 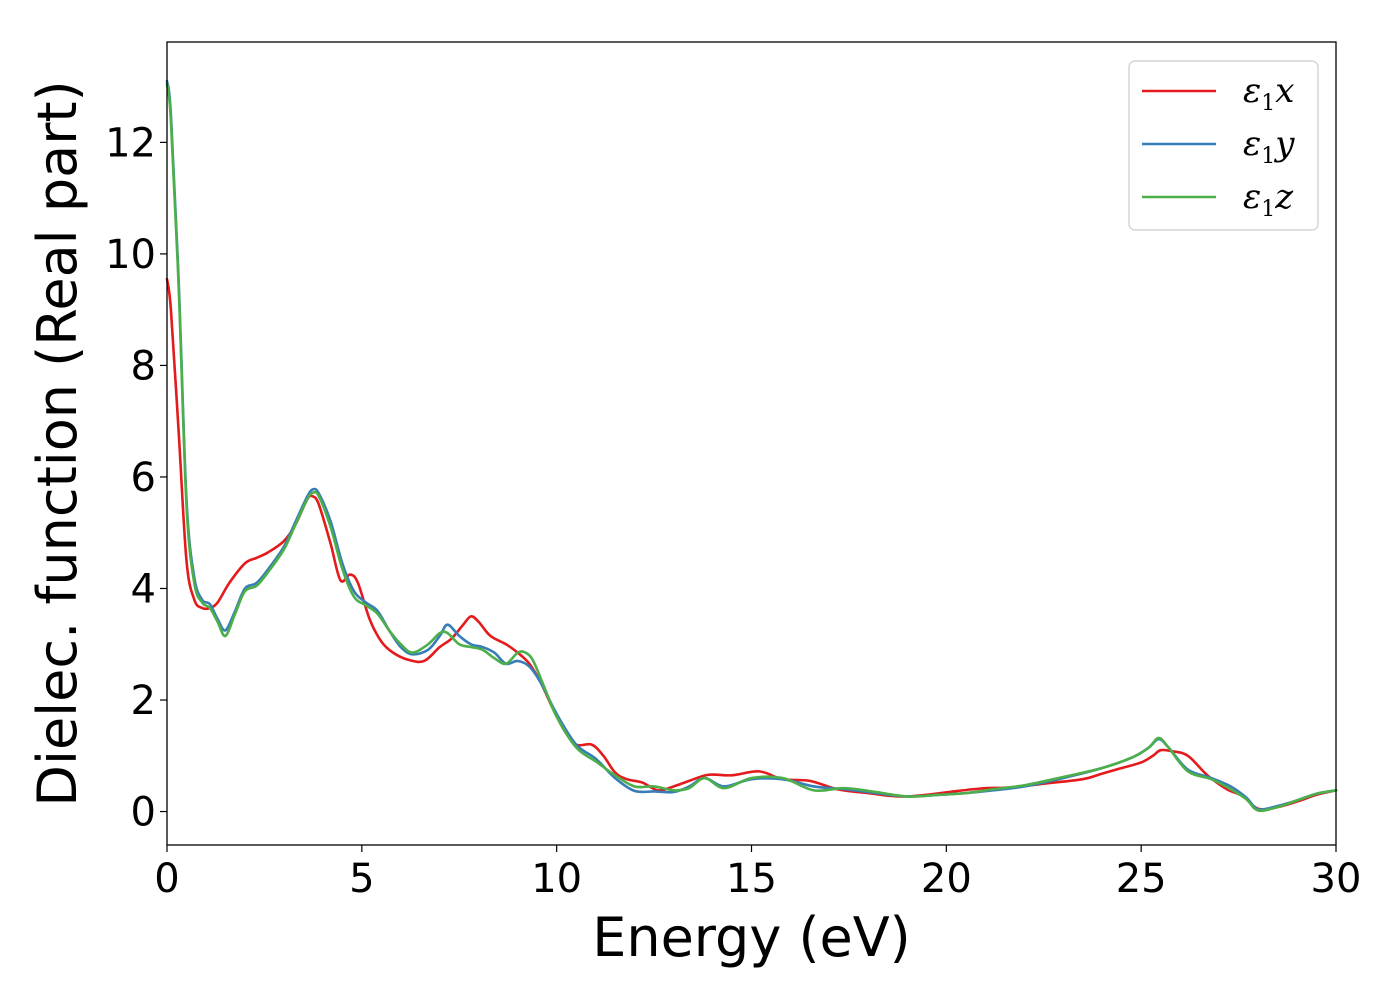 What do you see at coordinates (751, 937) in the screenshot?
I see `x-axis-title: Energy (eV)` at bounding box center [751, 937].